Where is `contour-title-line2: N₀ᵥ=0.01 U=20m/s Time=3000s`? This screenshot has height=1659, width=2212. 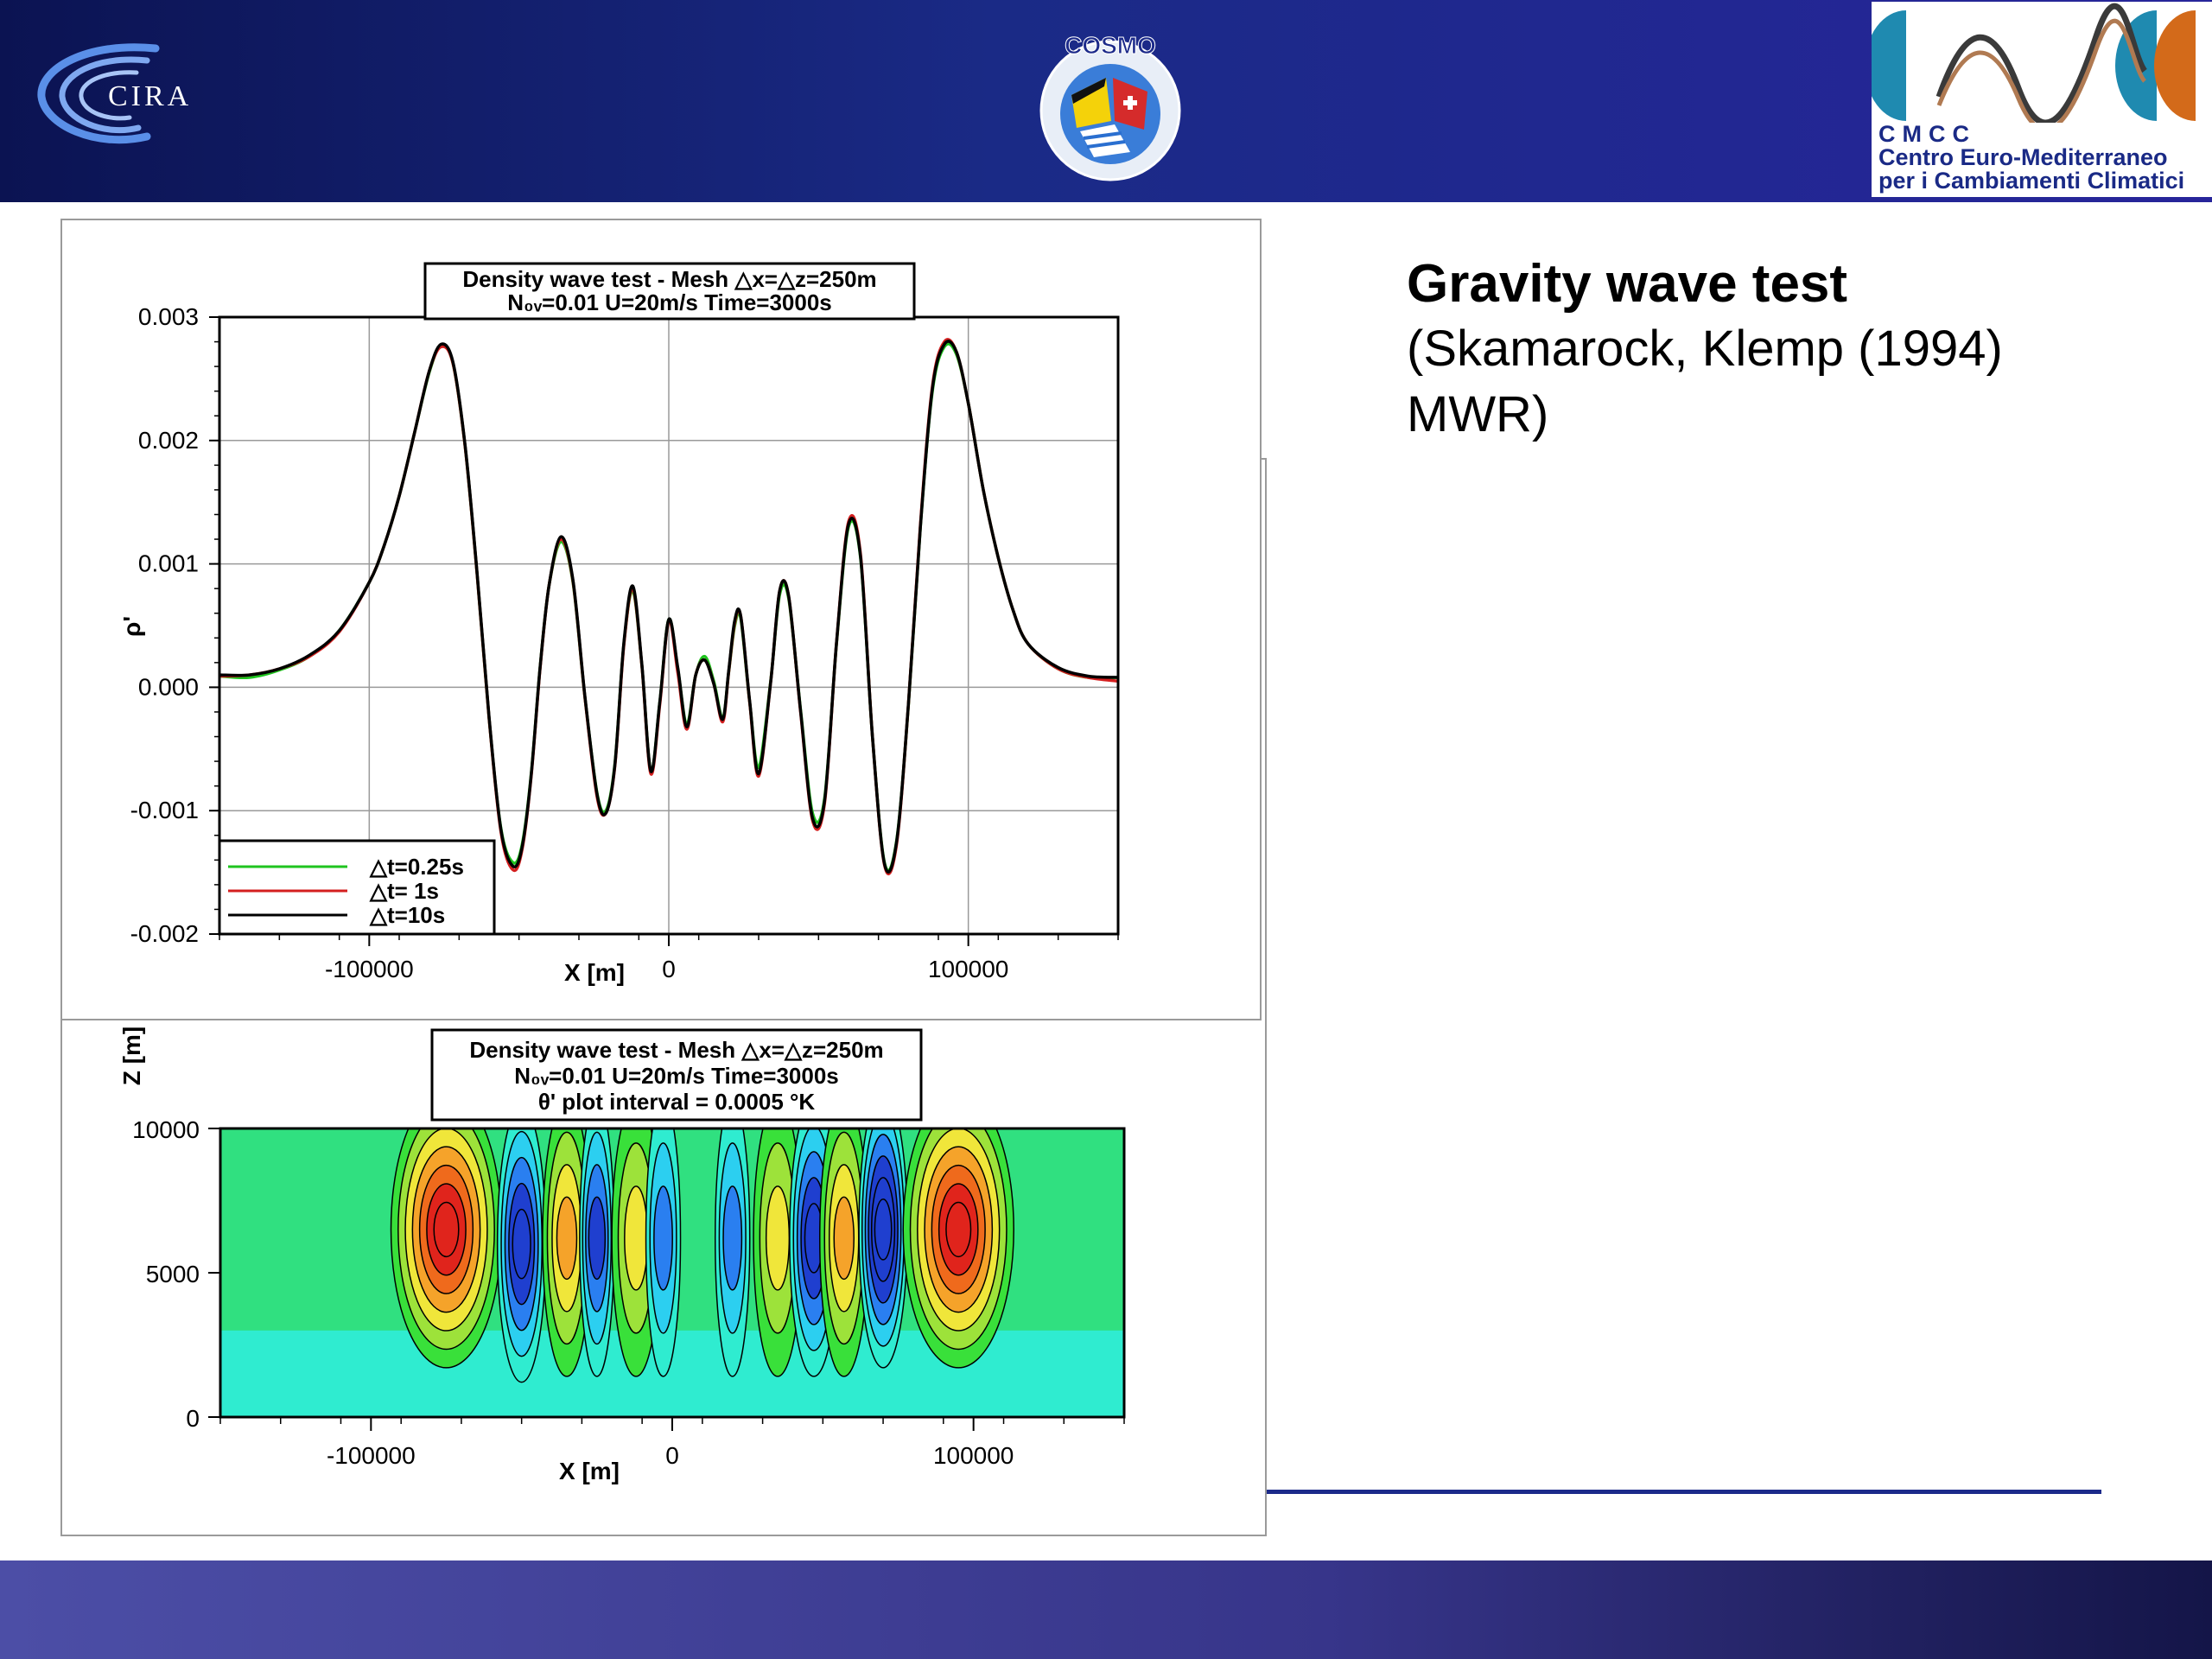 contour-title-line2: N₀ᵥ=0.01 U=20m/s Time=3000s is located at coordinates (676, 1076).